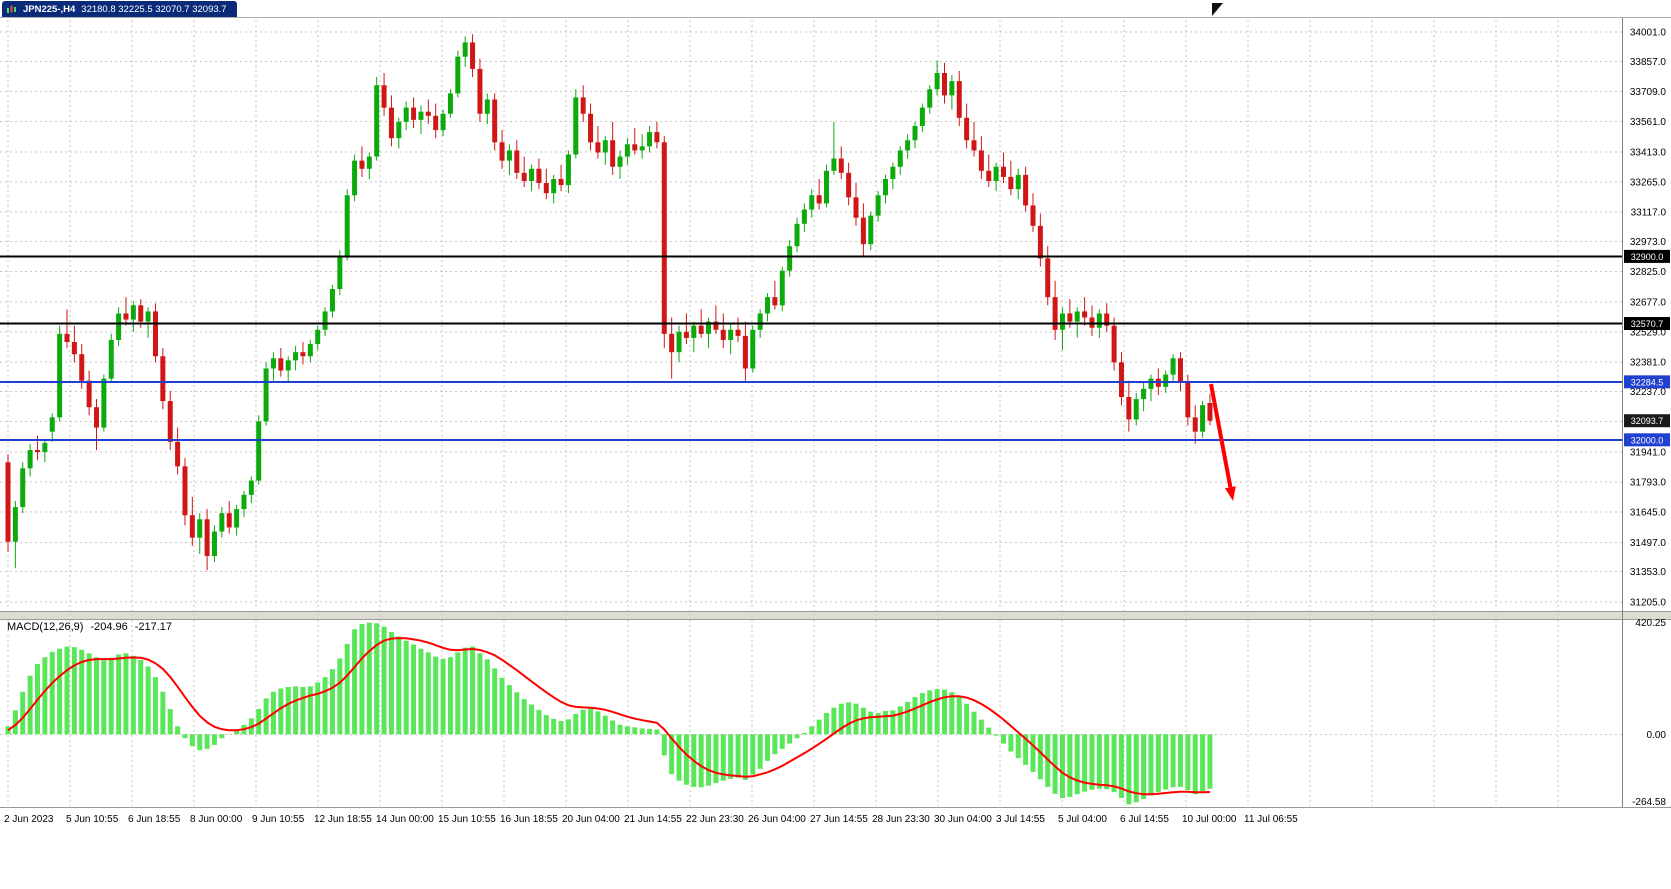  I want to click on time-axis-label: 22 Jun 23:30, so click(715, 819).